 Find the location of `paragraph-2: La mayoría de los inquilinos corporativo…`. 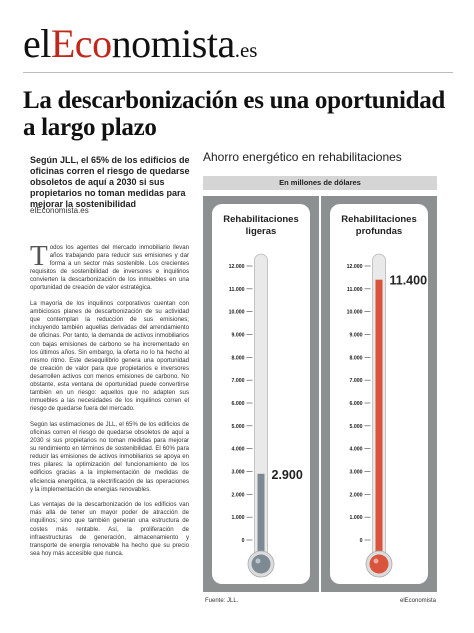

paragraph-2: La mayoría de los inquilinos corporativo… is located at coordinates (109, 356).